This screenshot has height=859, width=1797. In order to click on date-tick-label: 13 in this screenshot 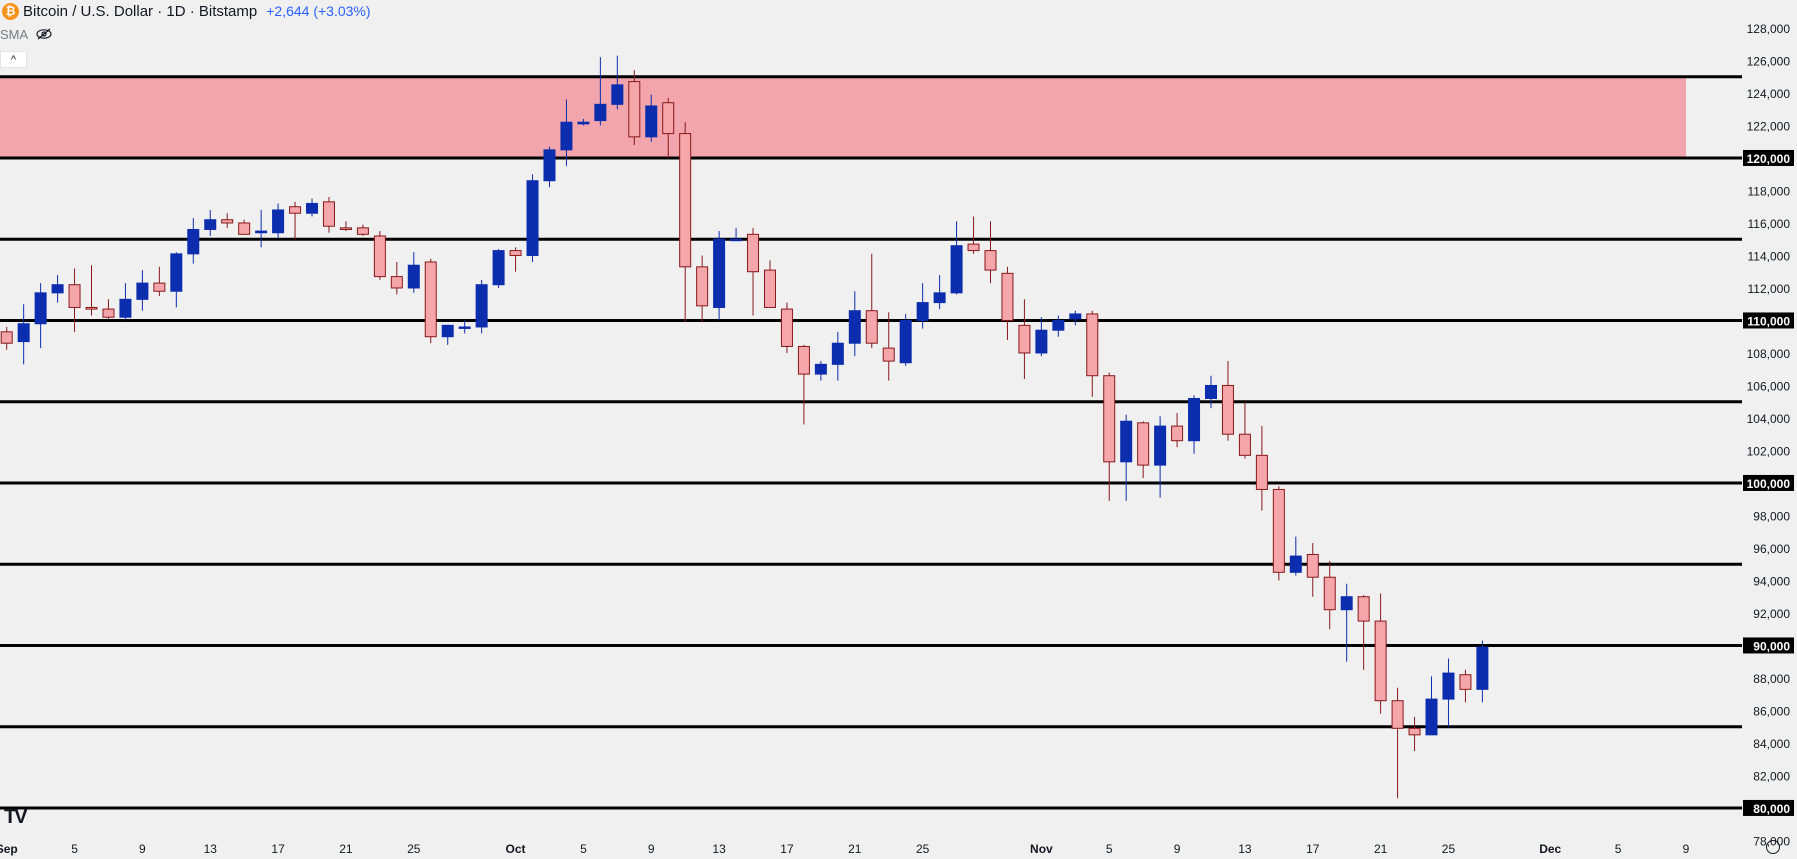, I will do `click(1245, 849)`.